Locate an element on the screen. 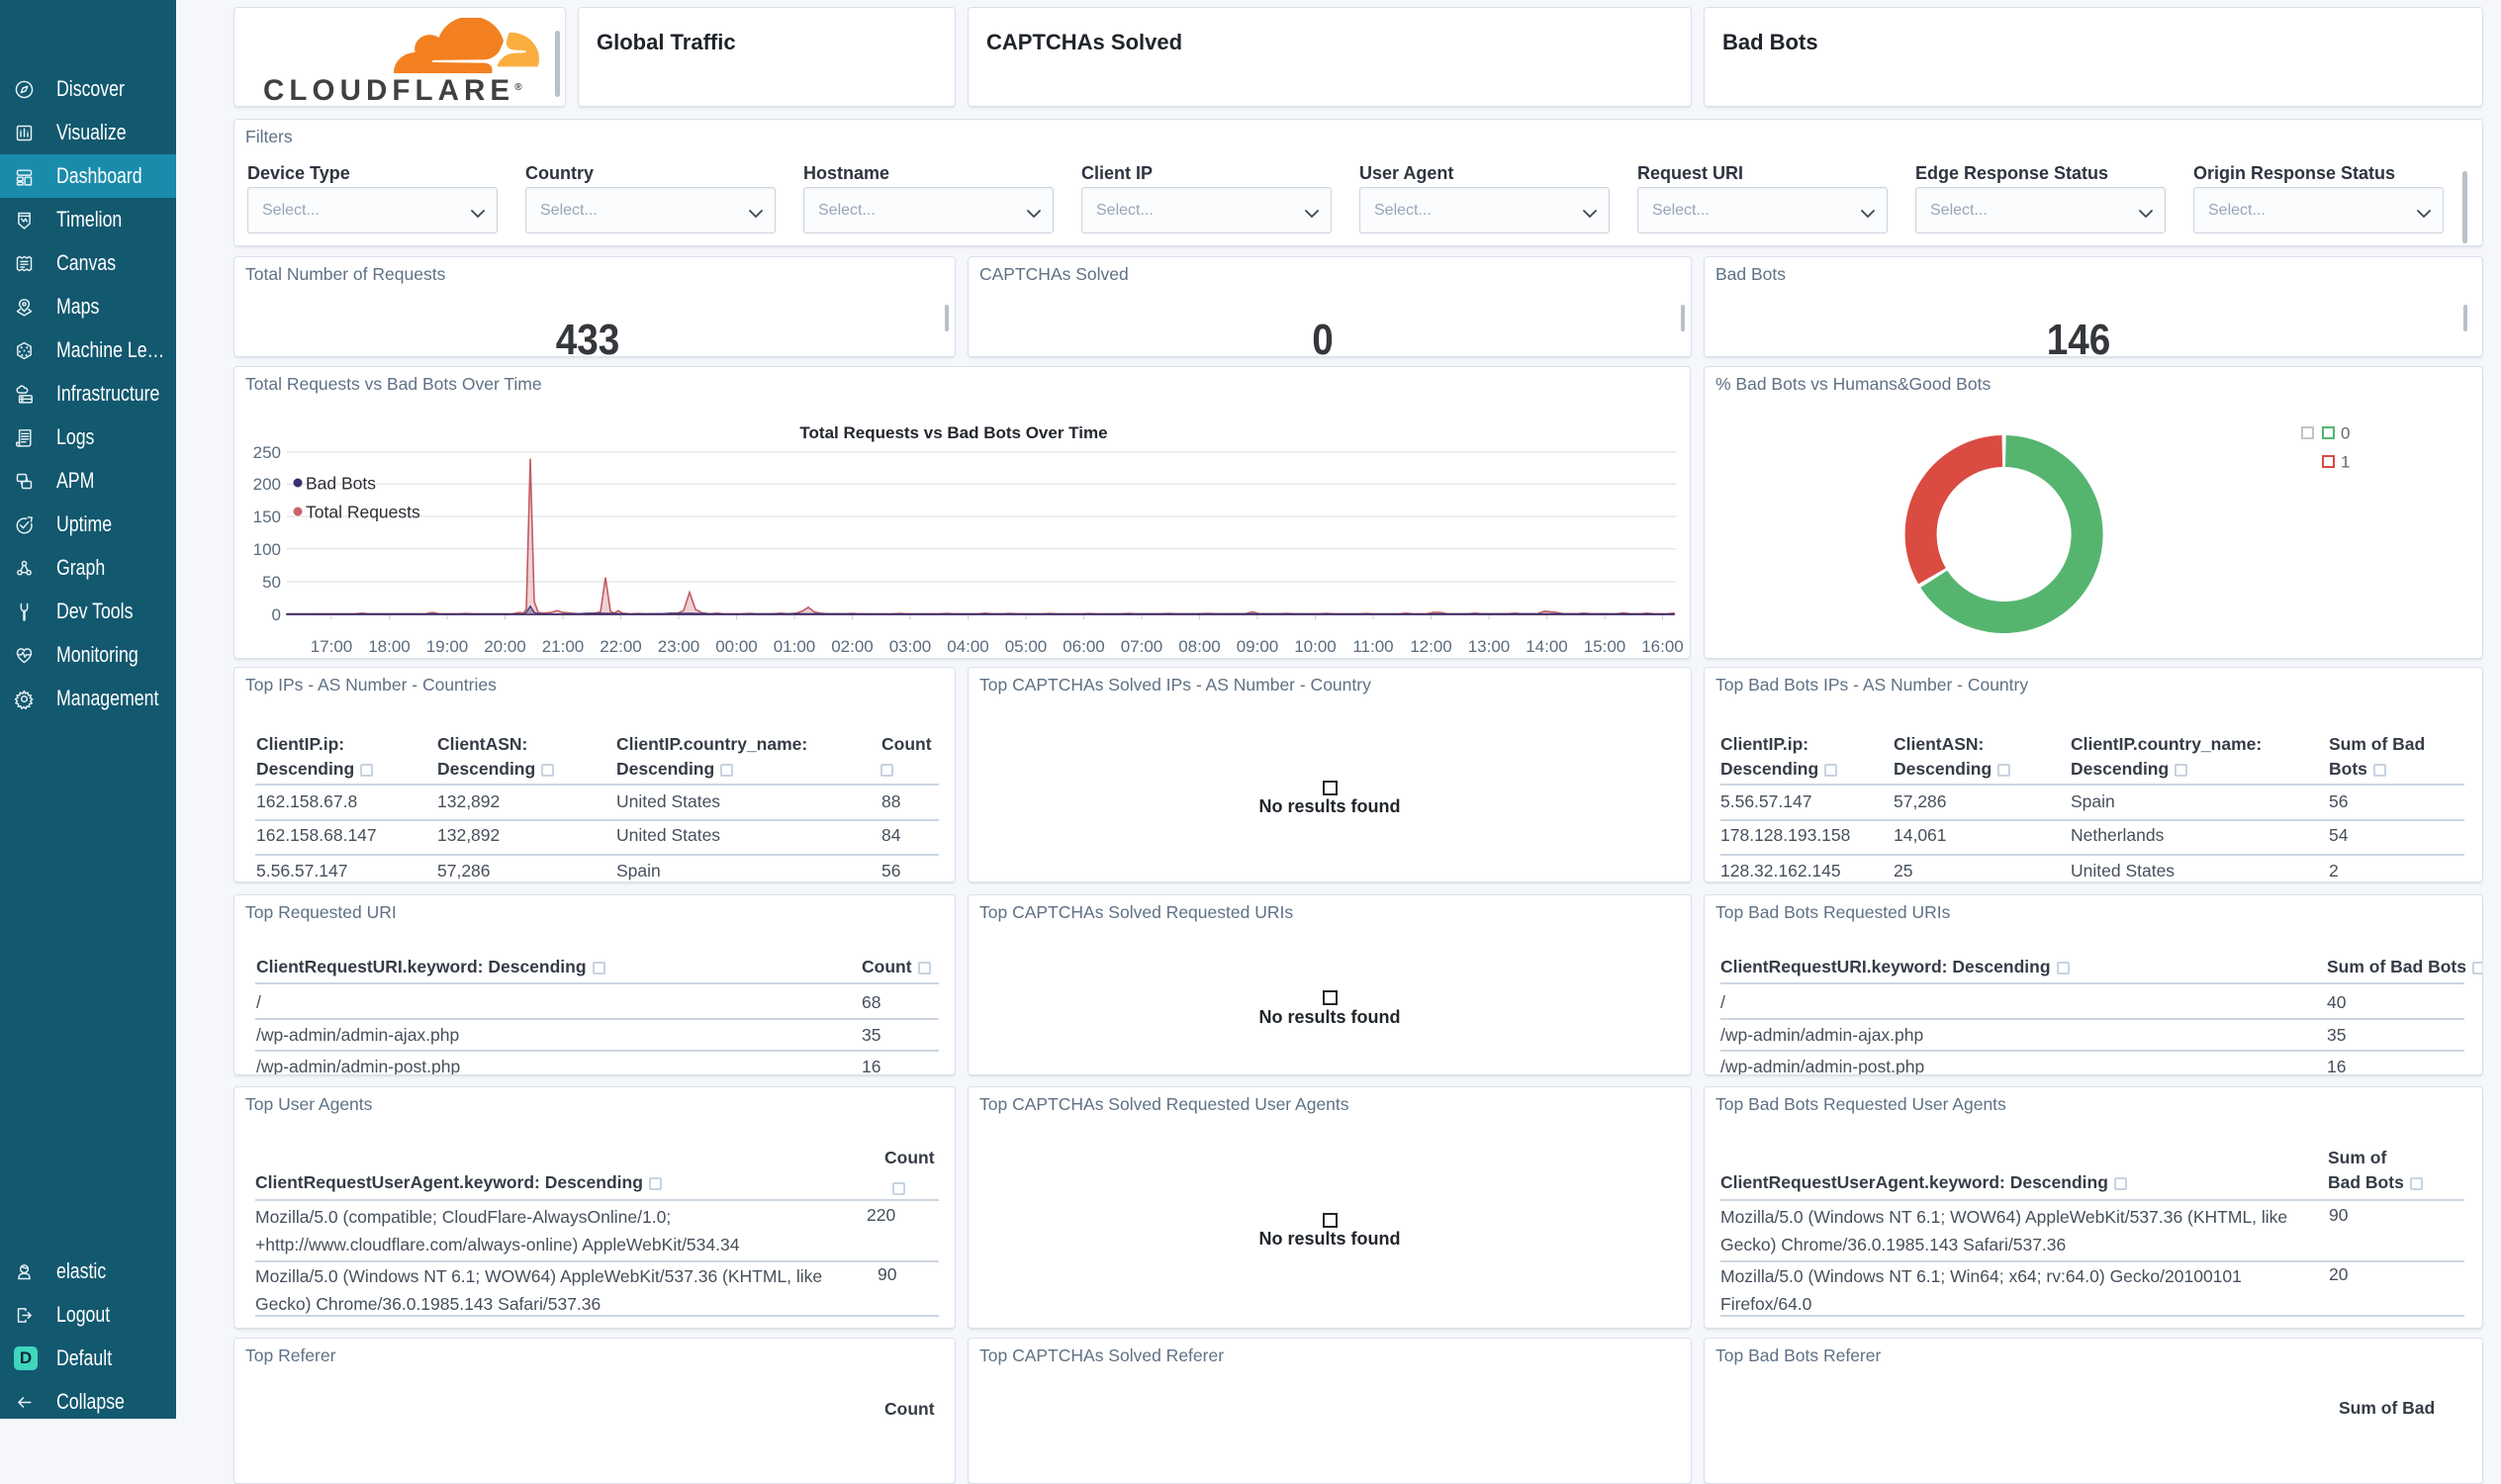 The height and width of the screenshot is (1484, 2501). svg-text: 23:00 is located at coordinates (679, 646).